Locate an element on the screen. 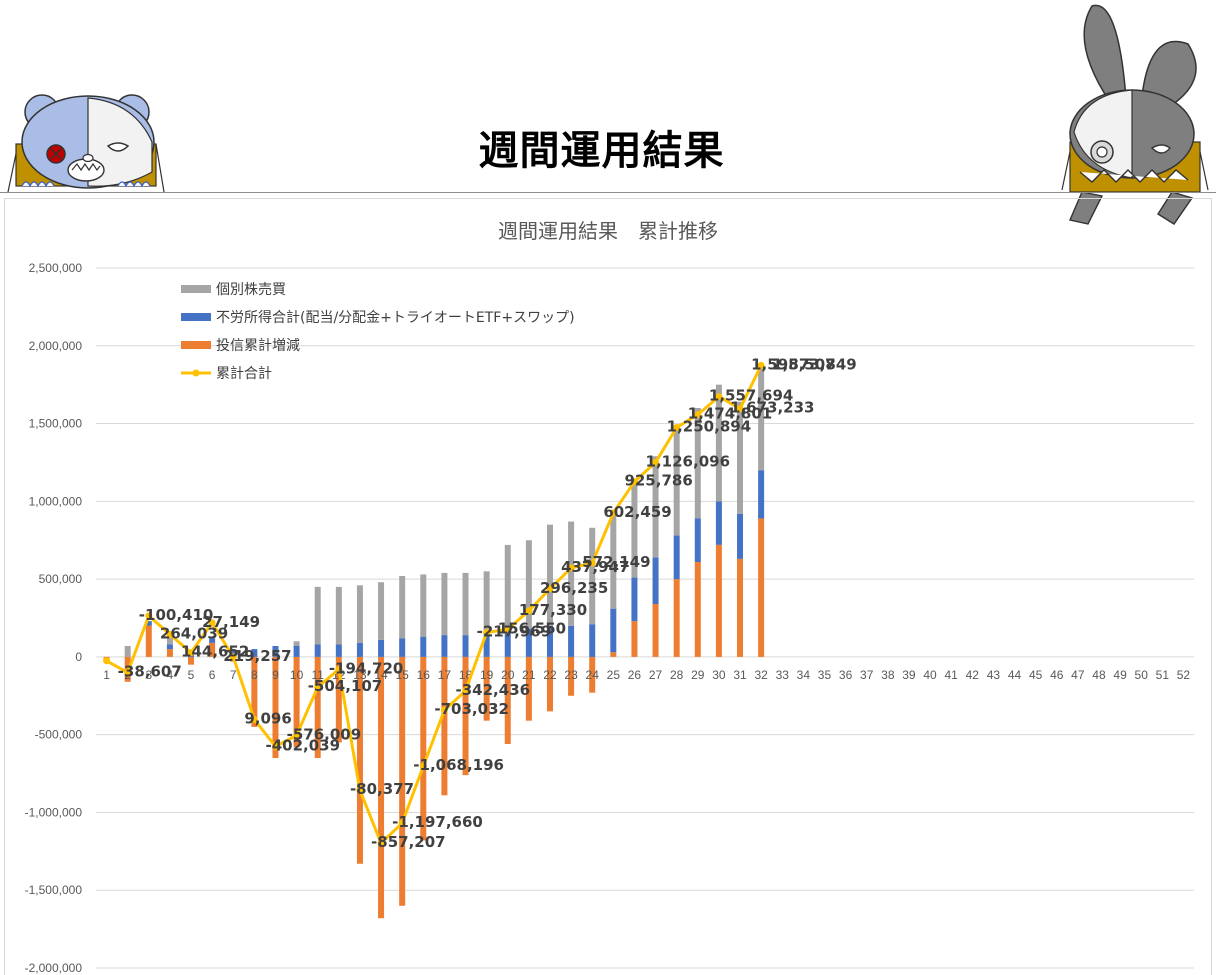 This screenshot has width=1216, height=975. rabbit-mascot-icon is located at coordinates (1135, 114).